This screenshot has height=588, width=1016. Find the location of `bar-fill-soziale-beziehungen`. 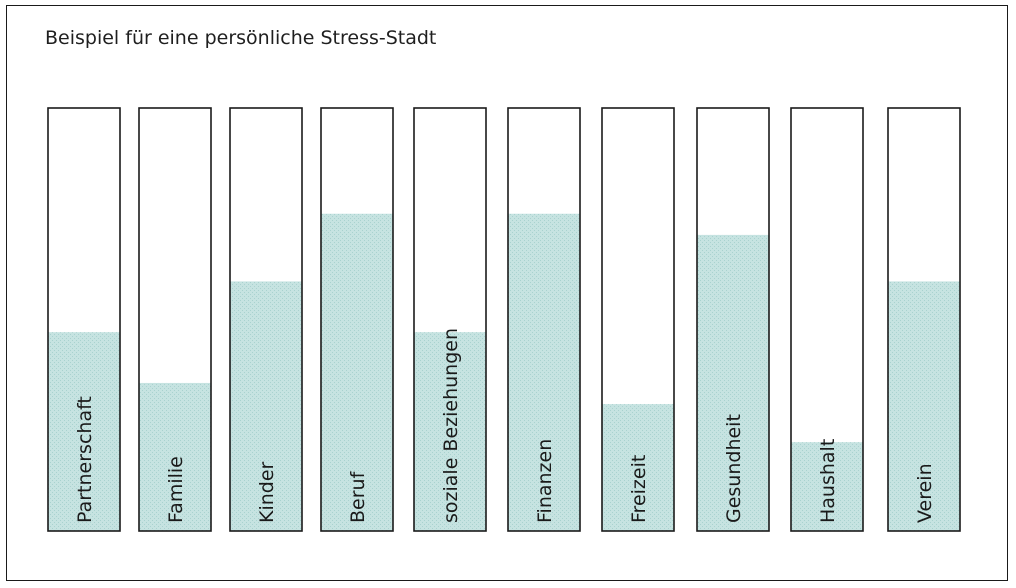

bar-fill-soziale-beziehungen is located at coordinates (450, 431).